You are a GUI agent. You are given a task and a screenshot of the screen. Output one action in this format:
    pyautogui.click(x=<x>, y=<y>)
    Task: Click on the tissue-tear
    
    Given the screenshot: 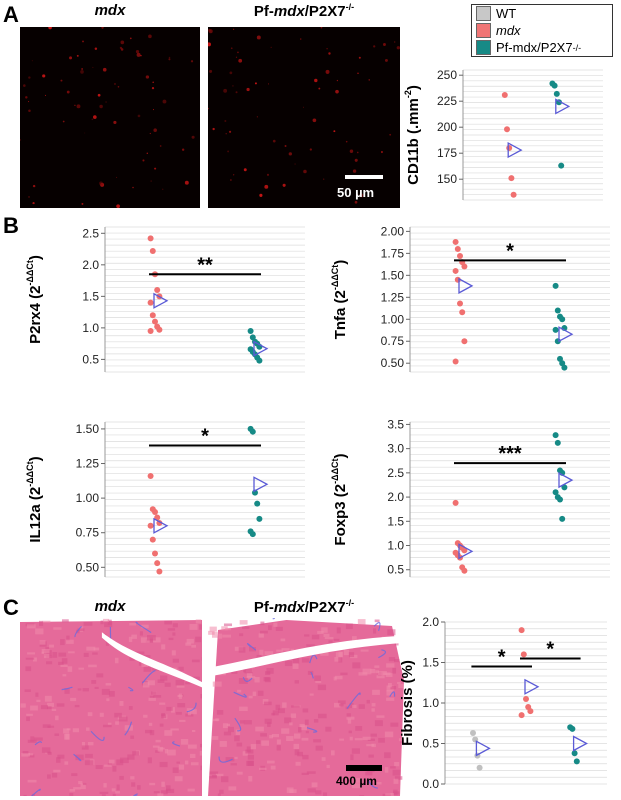 What is the action you would take?
    pyautogui.click(x=306, y=656)
    